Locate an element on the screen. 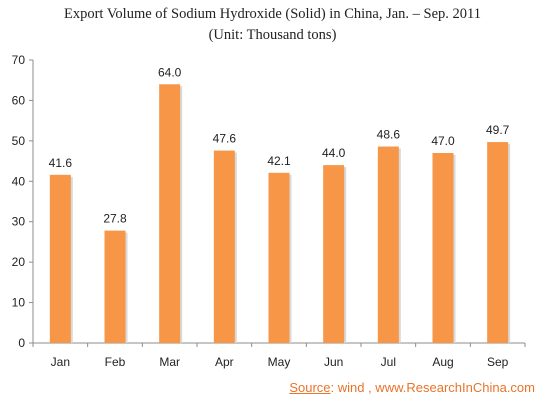 The width and height of the screenshot is (545, 404). x-tick-label: Feb is located at coordinates (115, 362).